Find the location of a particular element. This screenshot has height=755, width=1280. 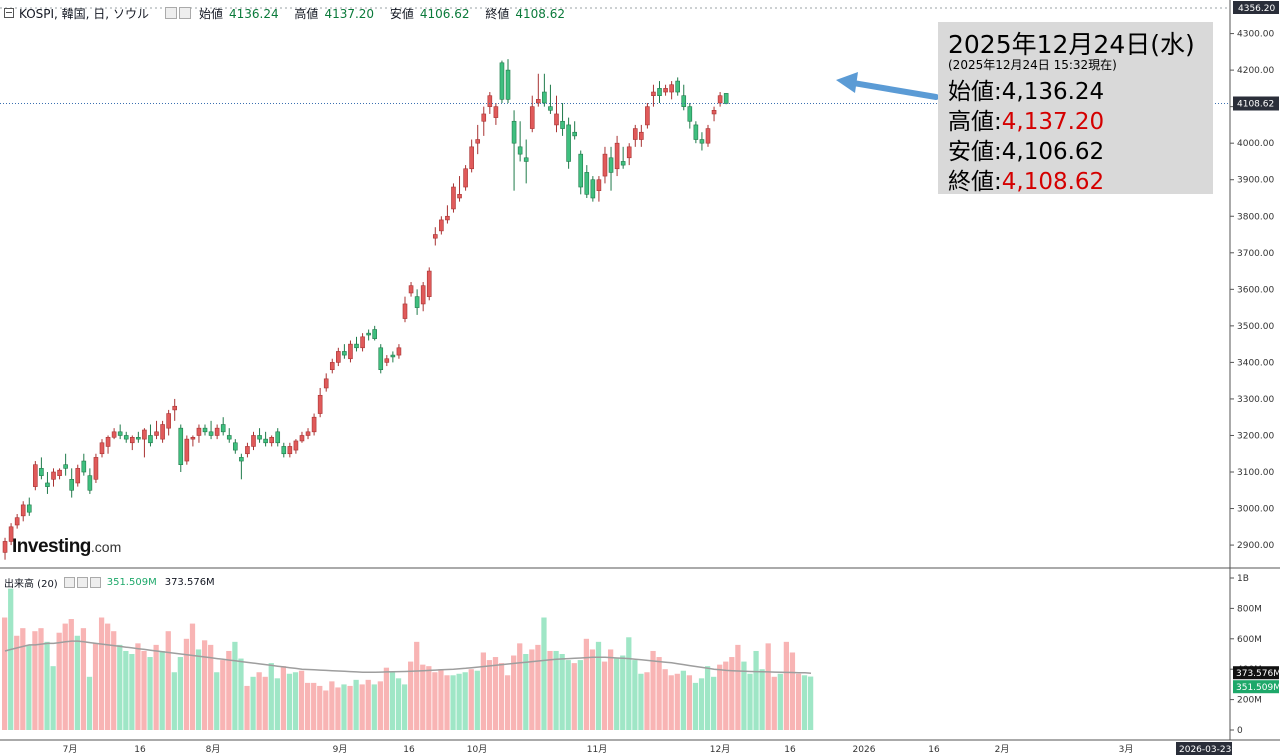

header-controls is located at coordinates (177, 13).